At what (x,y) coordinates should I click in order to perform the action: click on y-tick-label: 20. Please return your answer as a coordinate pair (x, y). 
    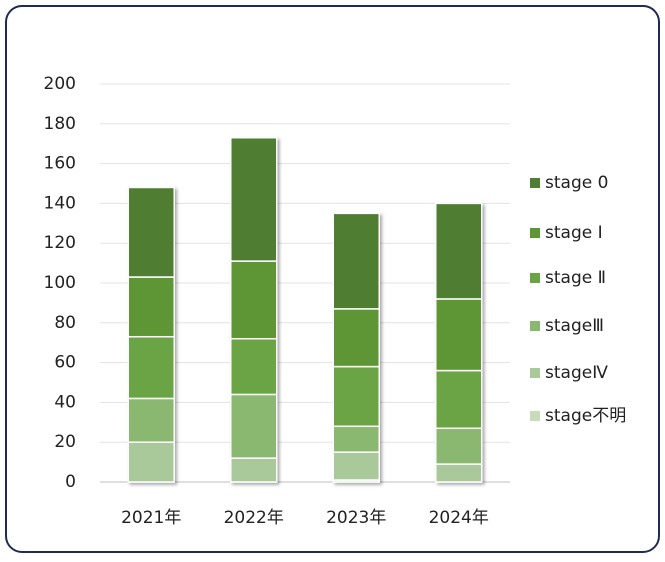
    Looking at the image, I should click on (65, 442).